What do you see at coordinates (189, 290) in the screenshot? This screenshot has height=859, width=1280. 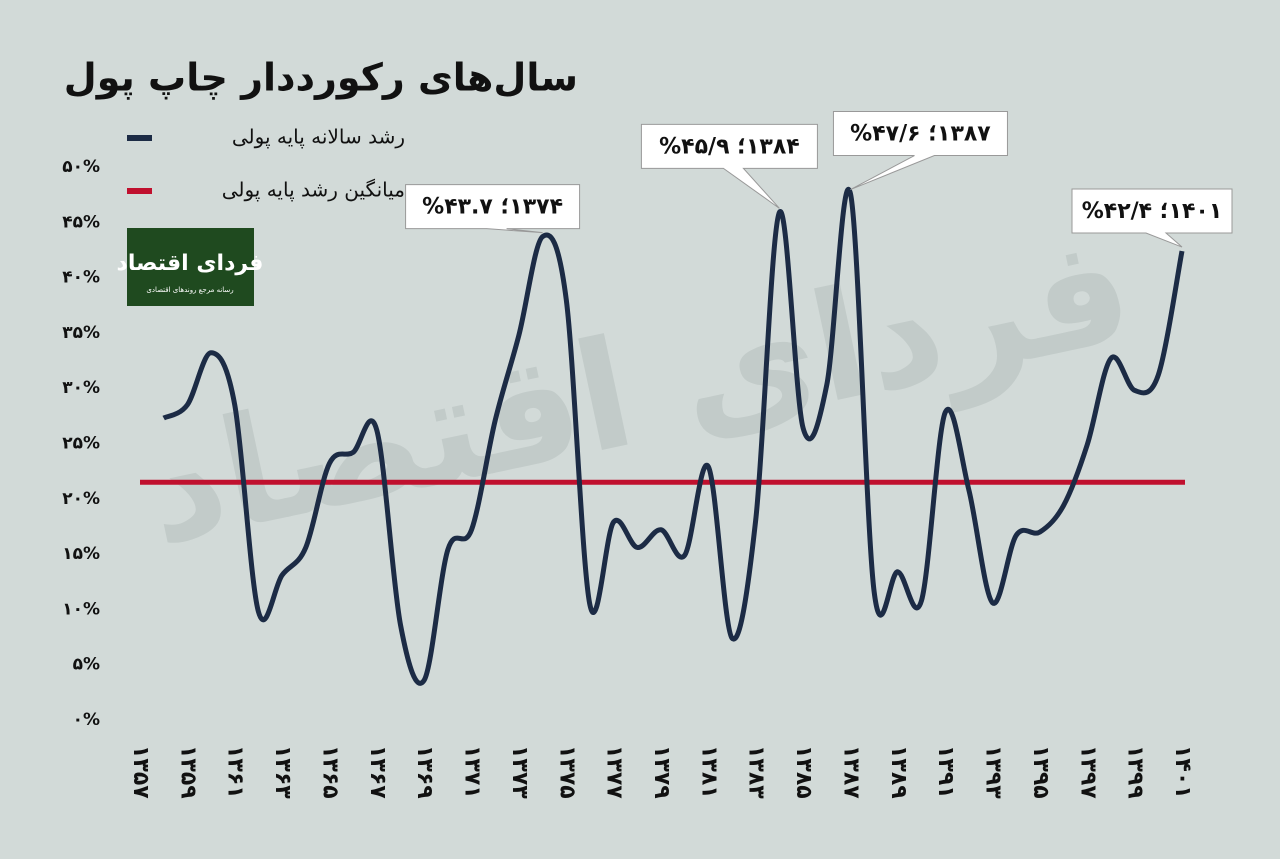 I see `logo-tagline: رسانه مرجع روندهای اقتصادی` at bounding box center [189, 290].